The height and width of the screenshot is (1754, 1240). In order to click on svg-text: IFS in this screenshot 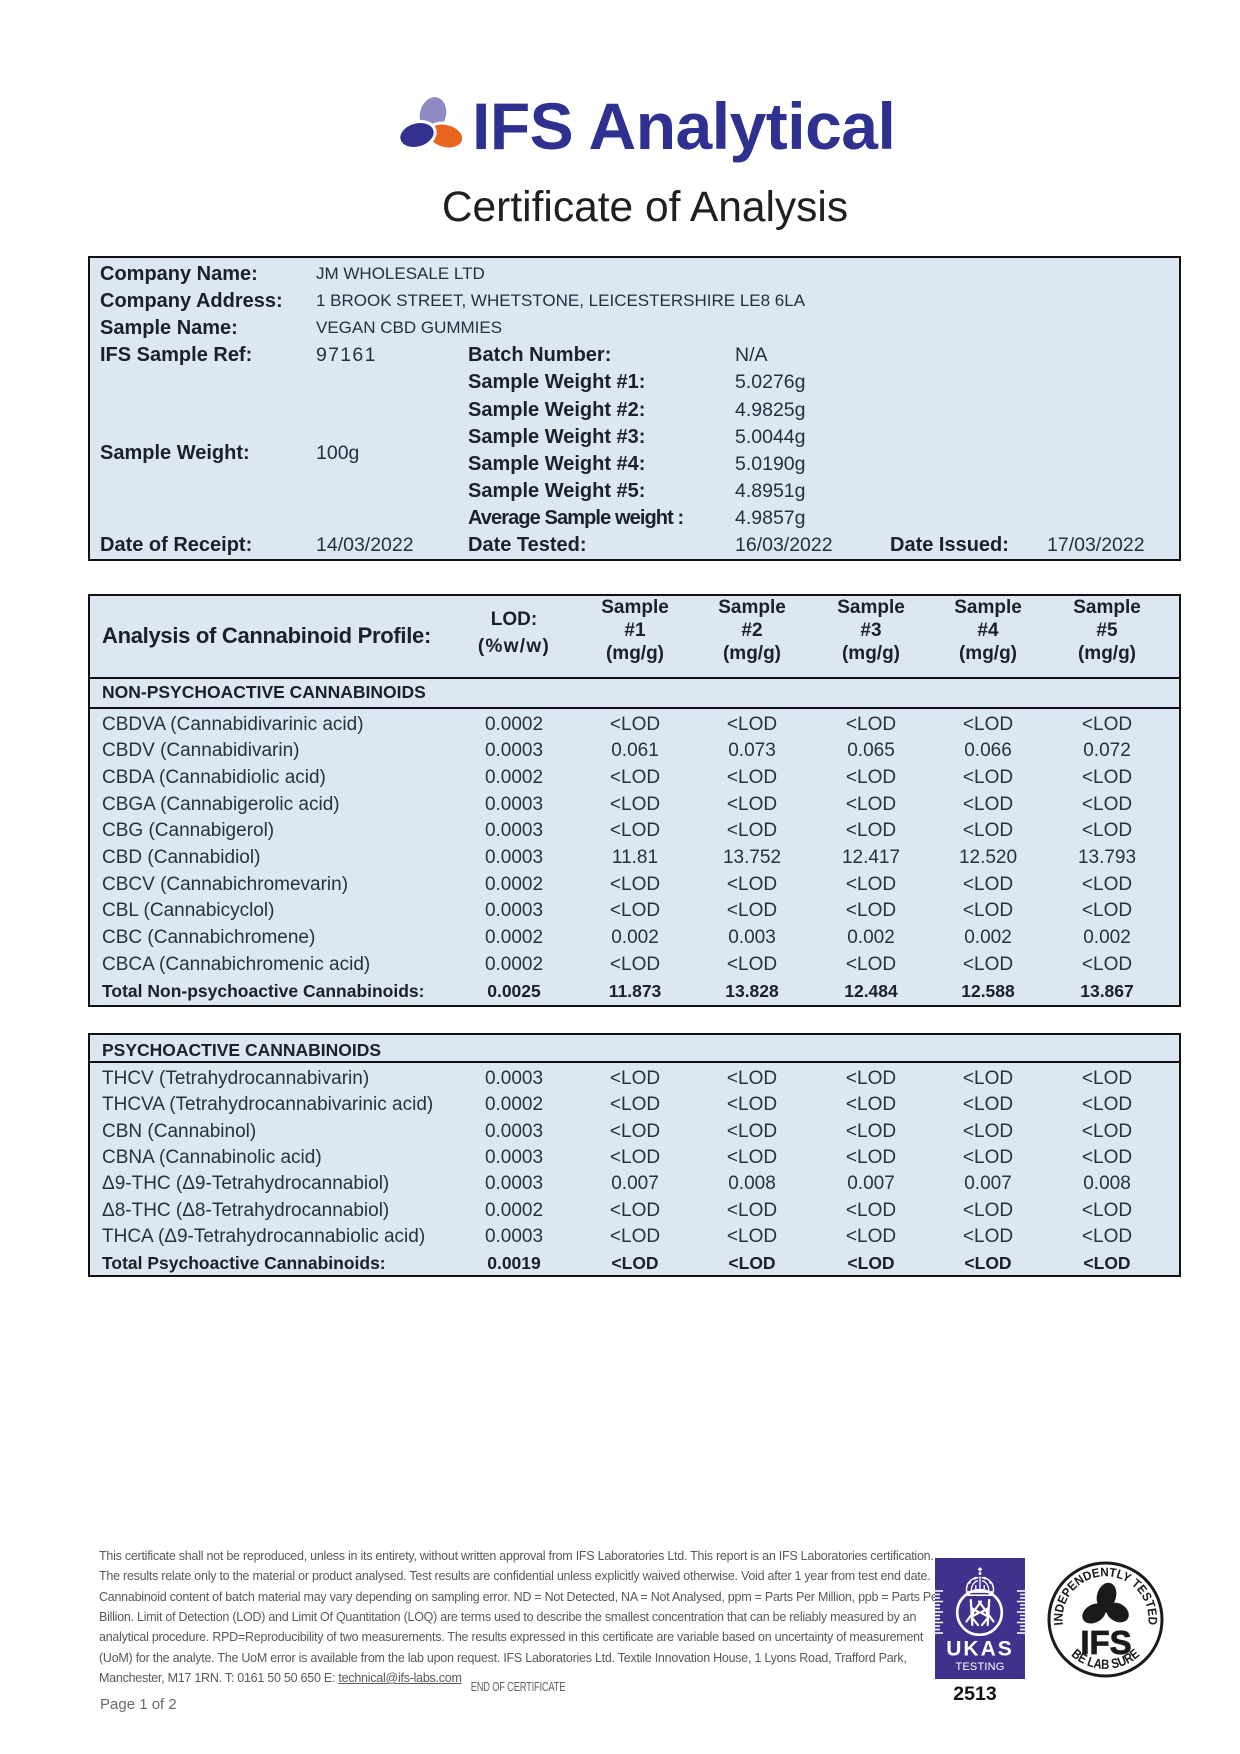, I will do `click(1105, 1642)`.